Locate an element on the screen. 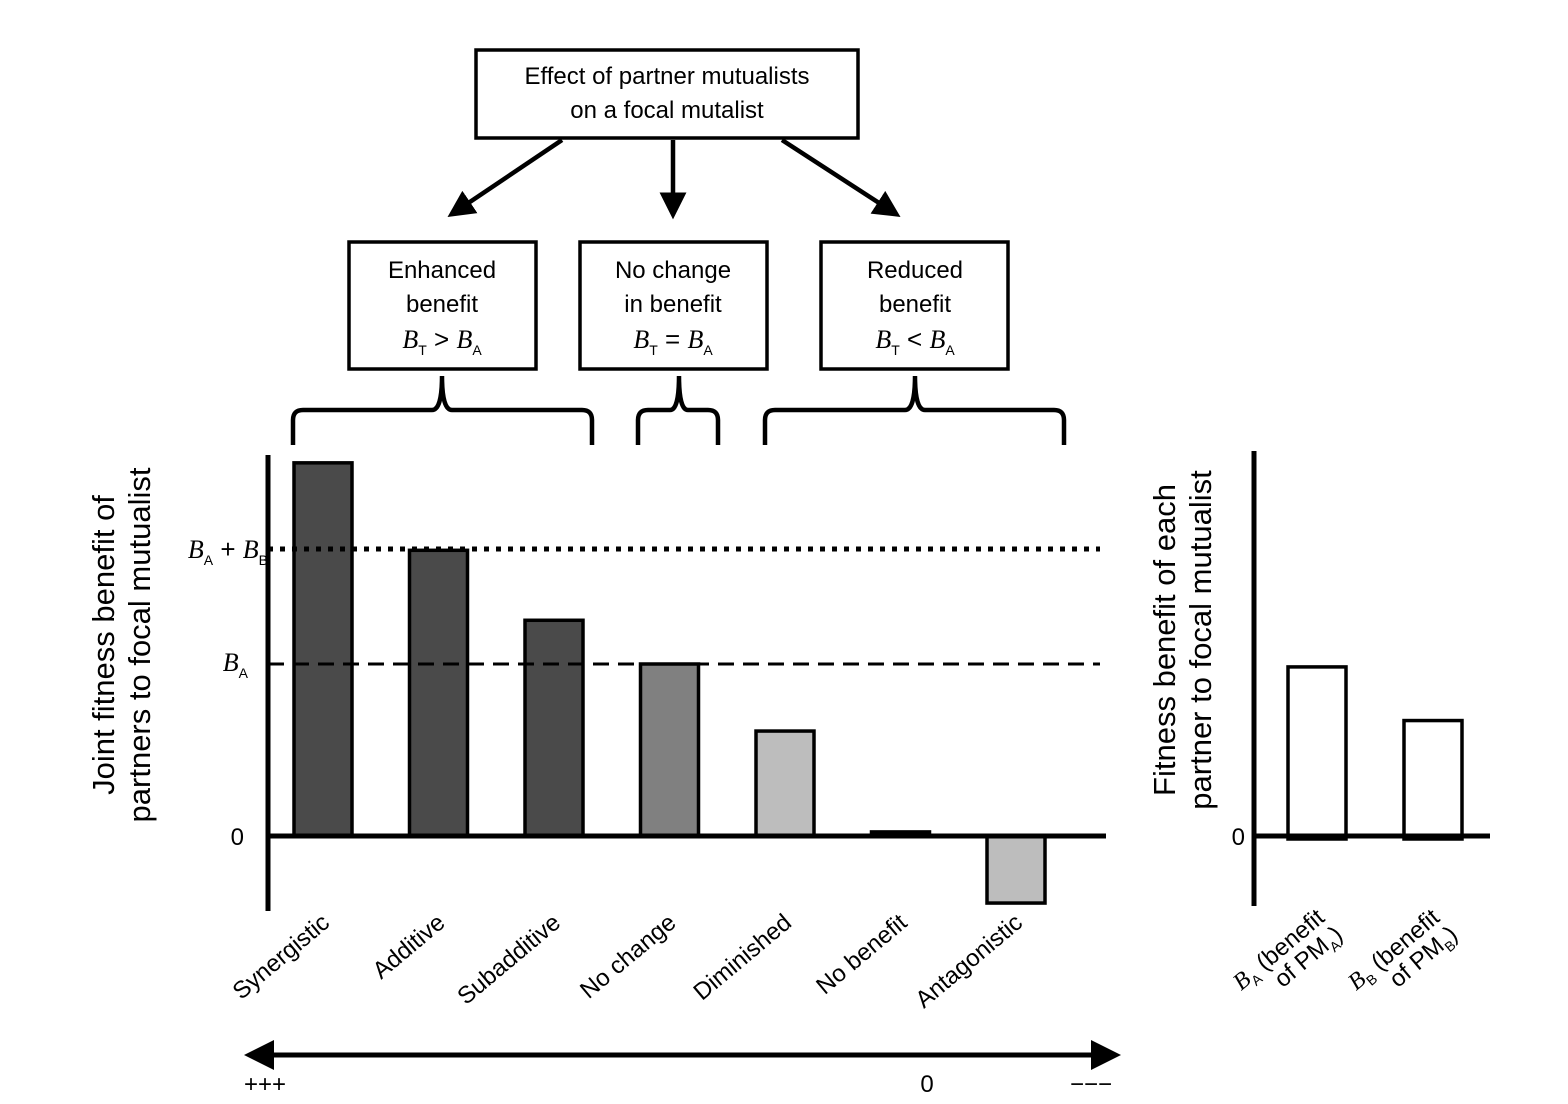  continuum-middle-label: 0 is located at coordinates (926, 1084).